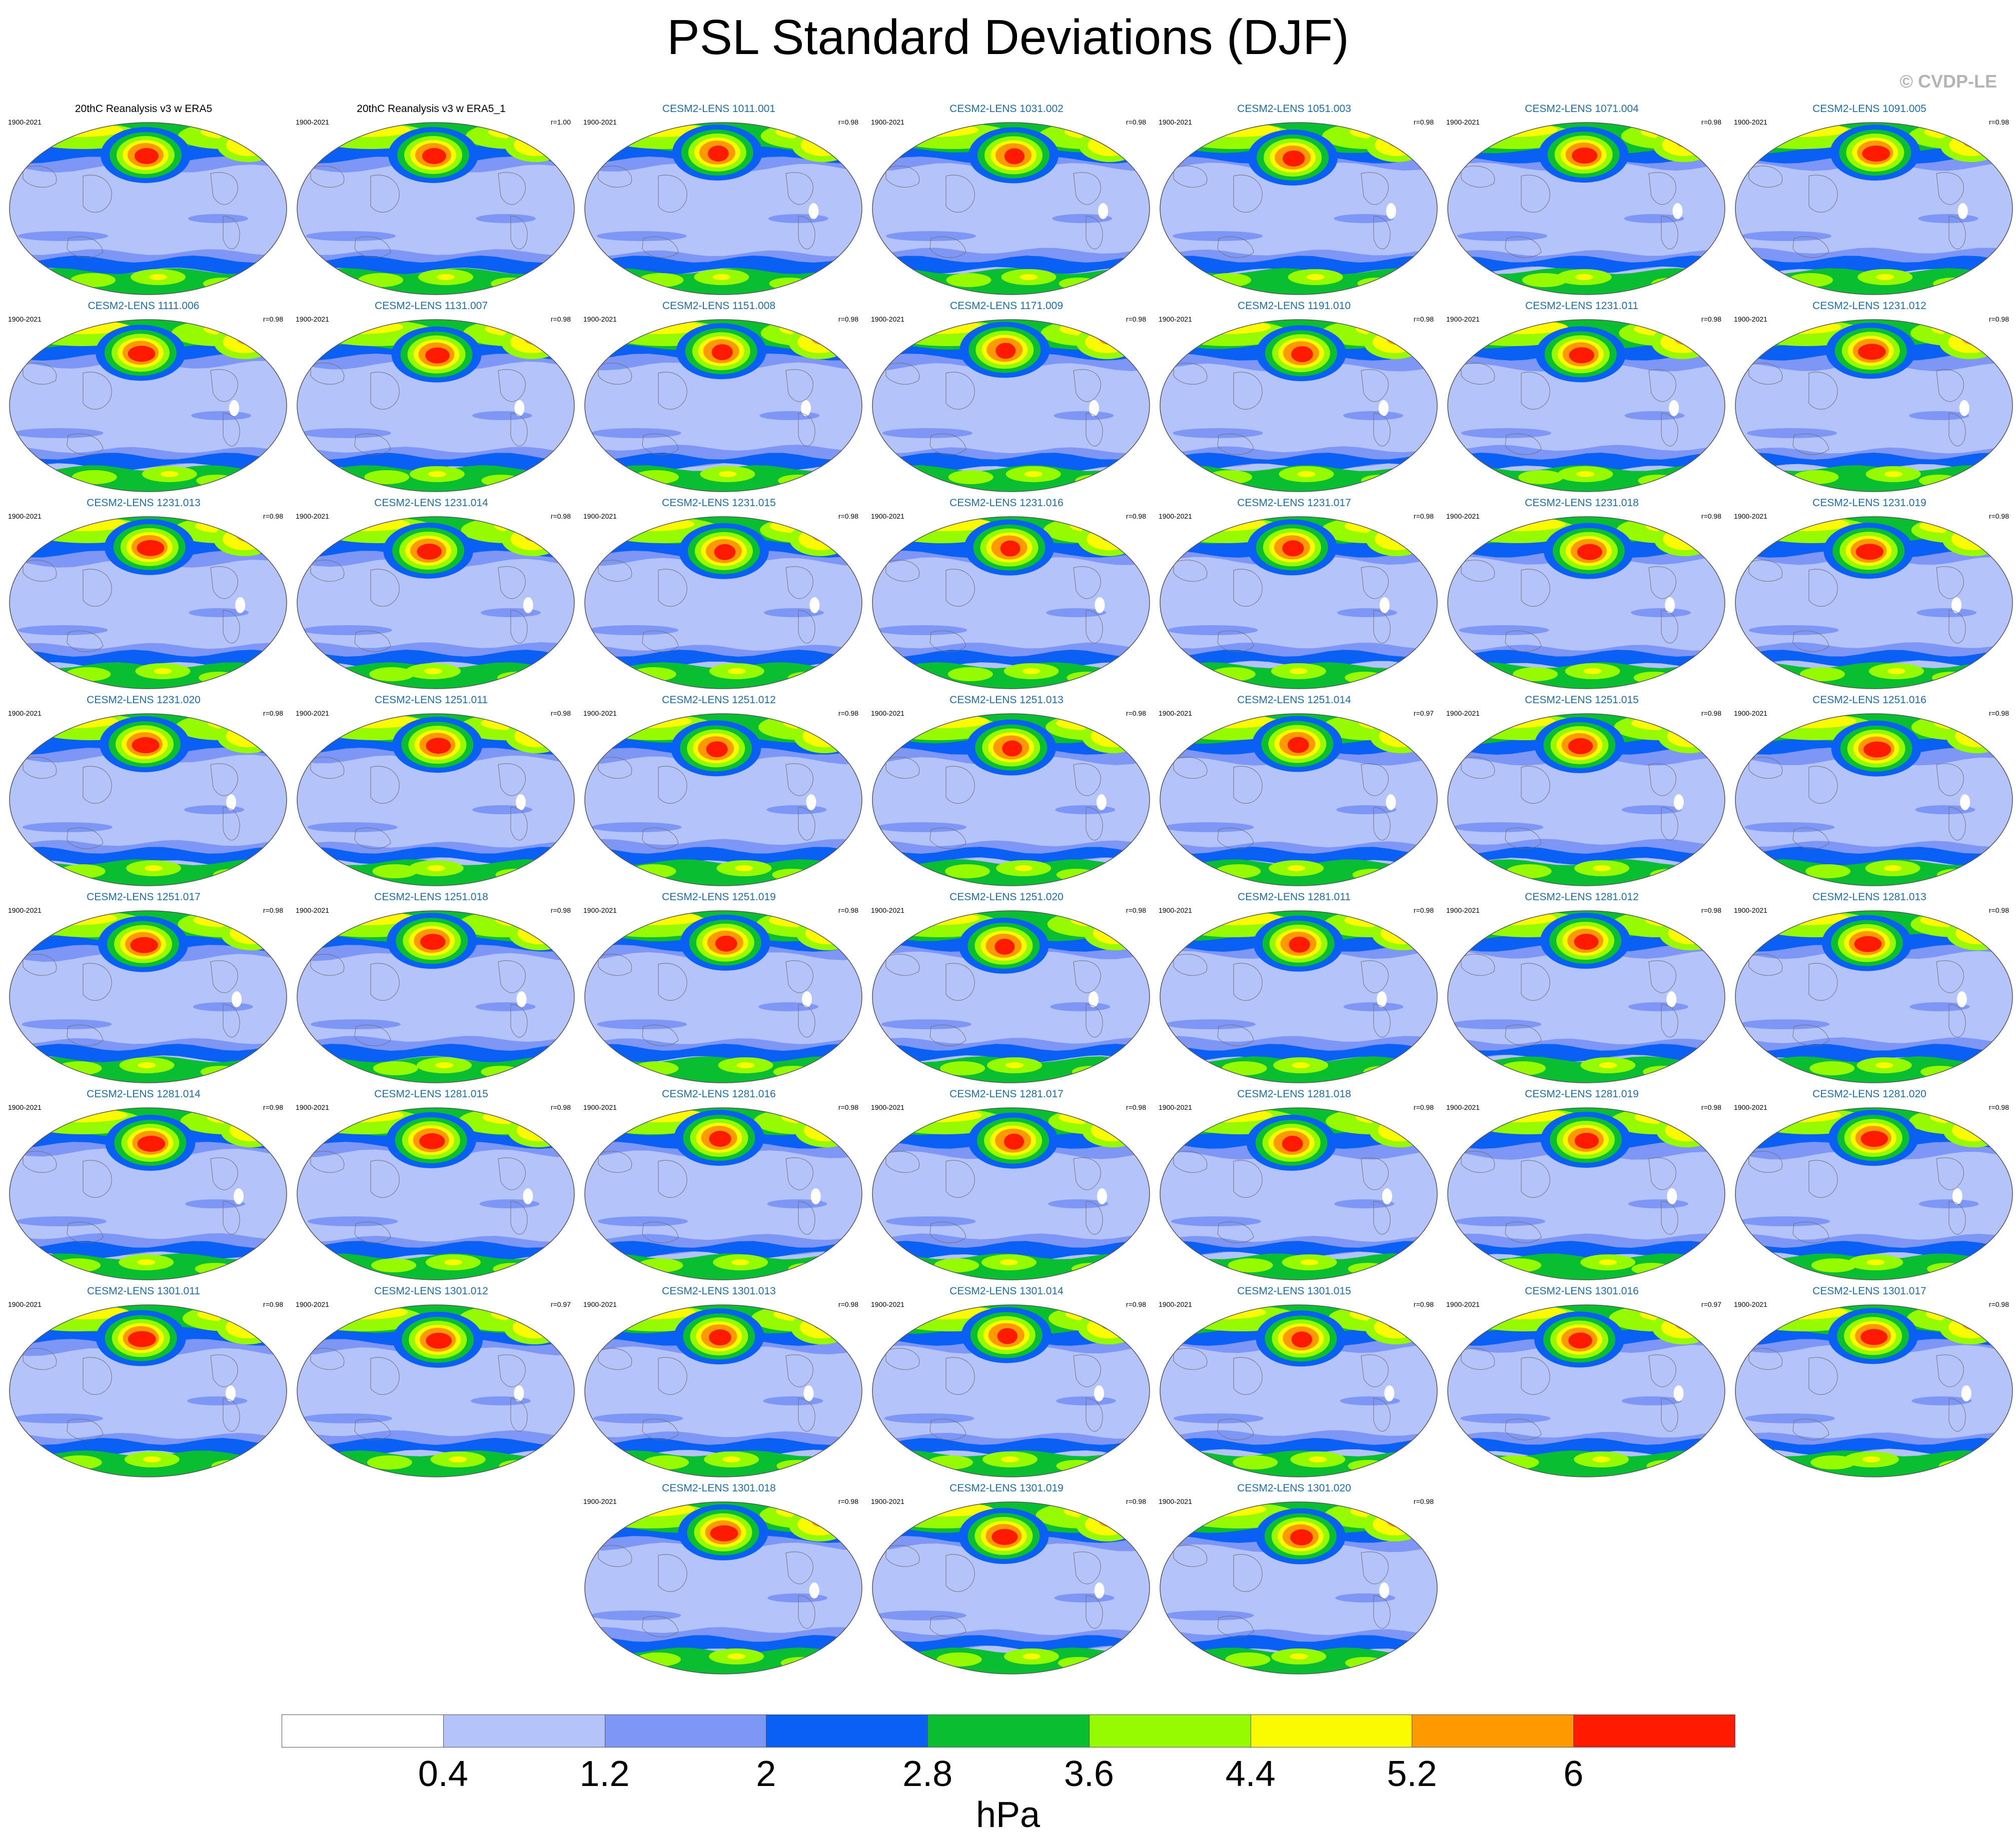 This screenshot has height=1839, width=2016. Describe the element at coordinates (719, 1291) in the screenshot. I see `panel-title: CESM2-LENS 1301.013` at that location.